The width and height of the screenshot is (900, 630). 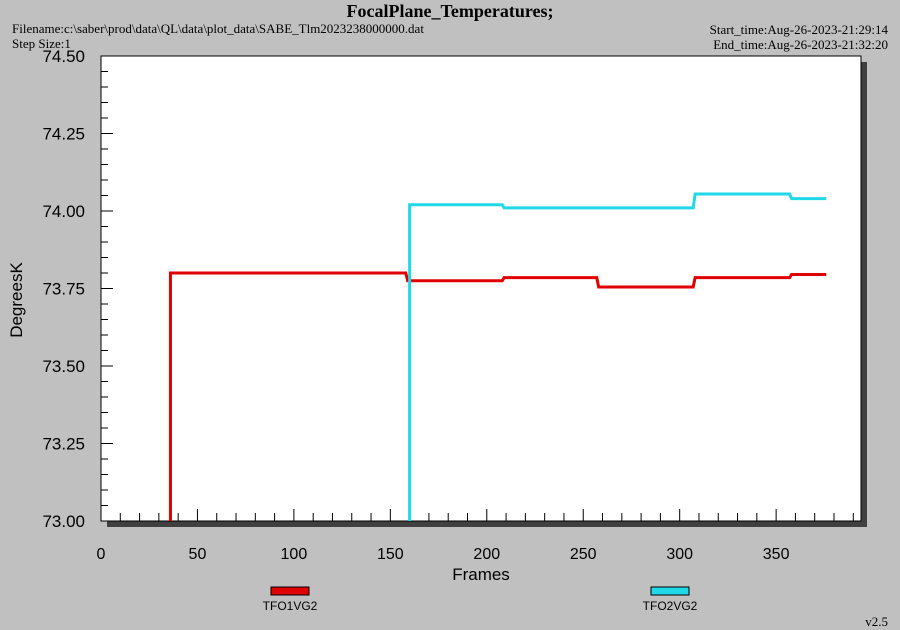 I want to click on y-tick-label: 73.75, so click(x=63, y=289).